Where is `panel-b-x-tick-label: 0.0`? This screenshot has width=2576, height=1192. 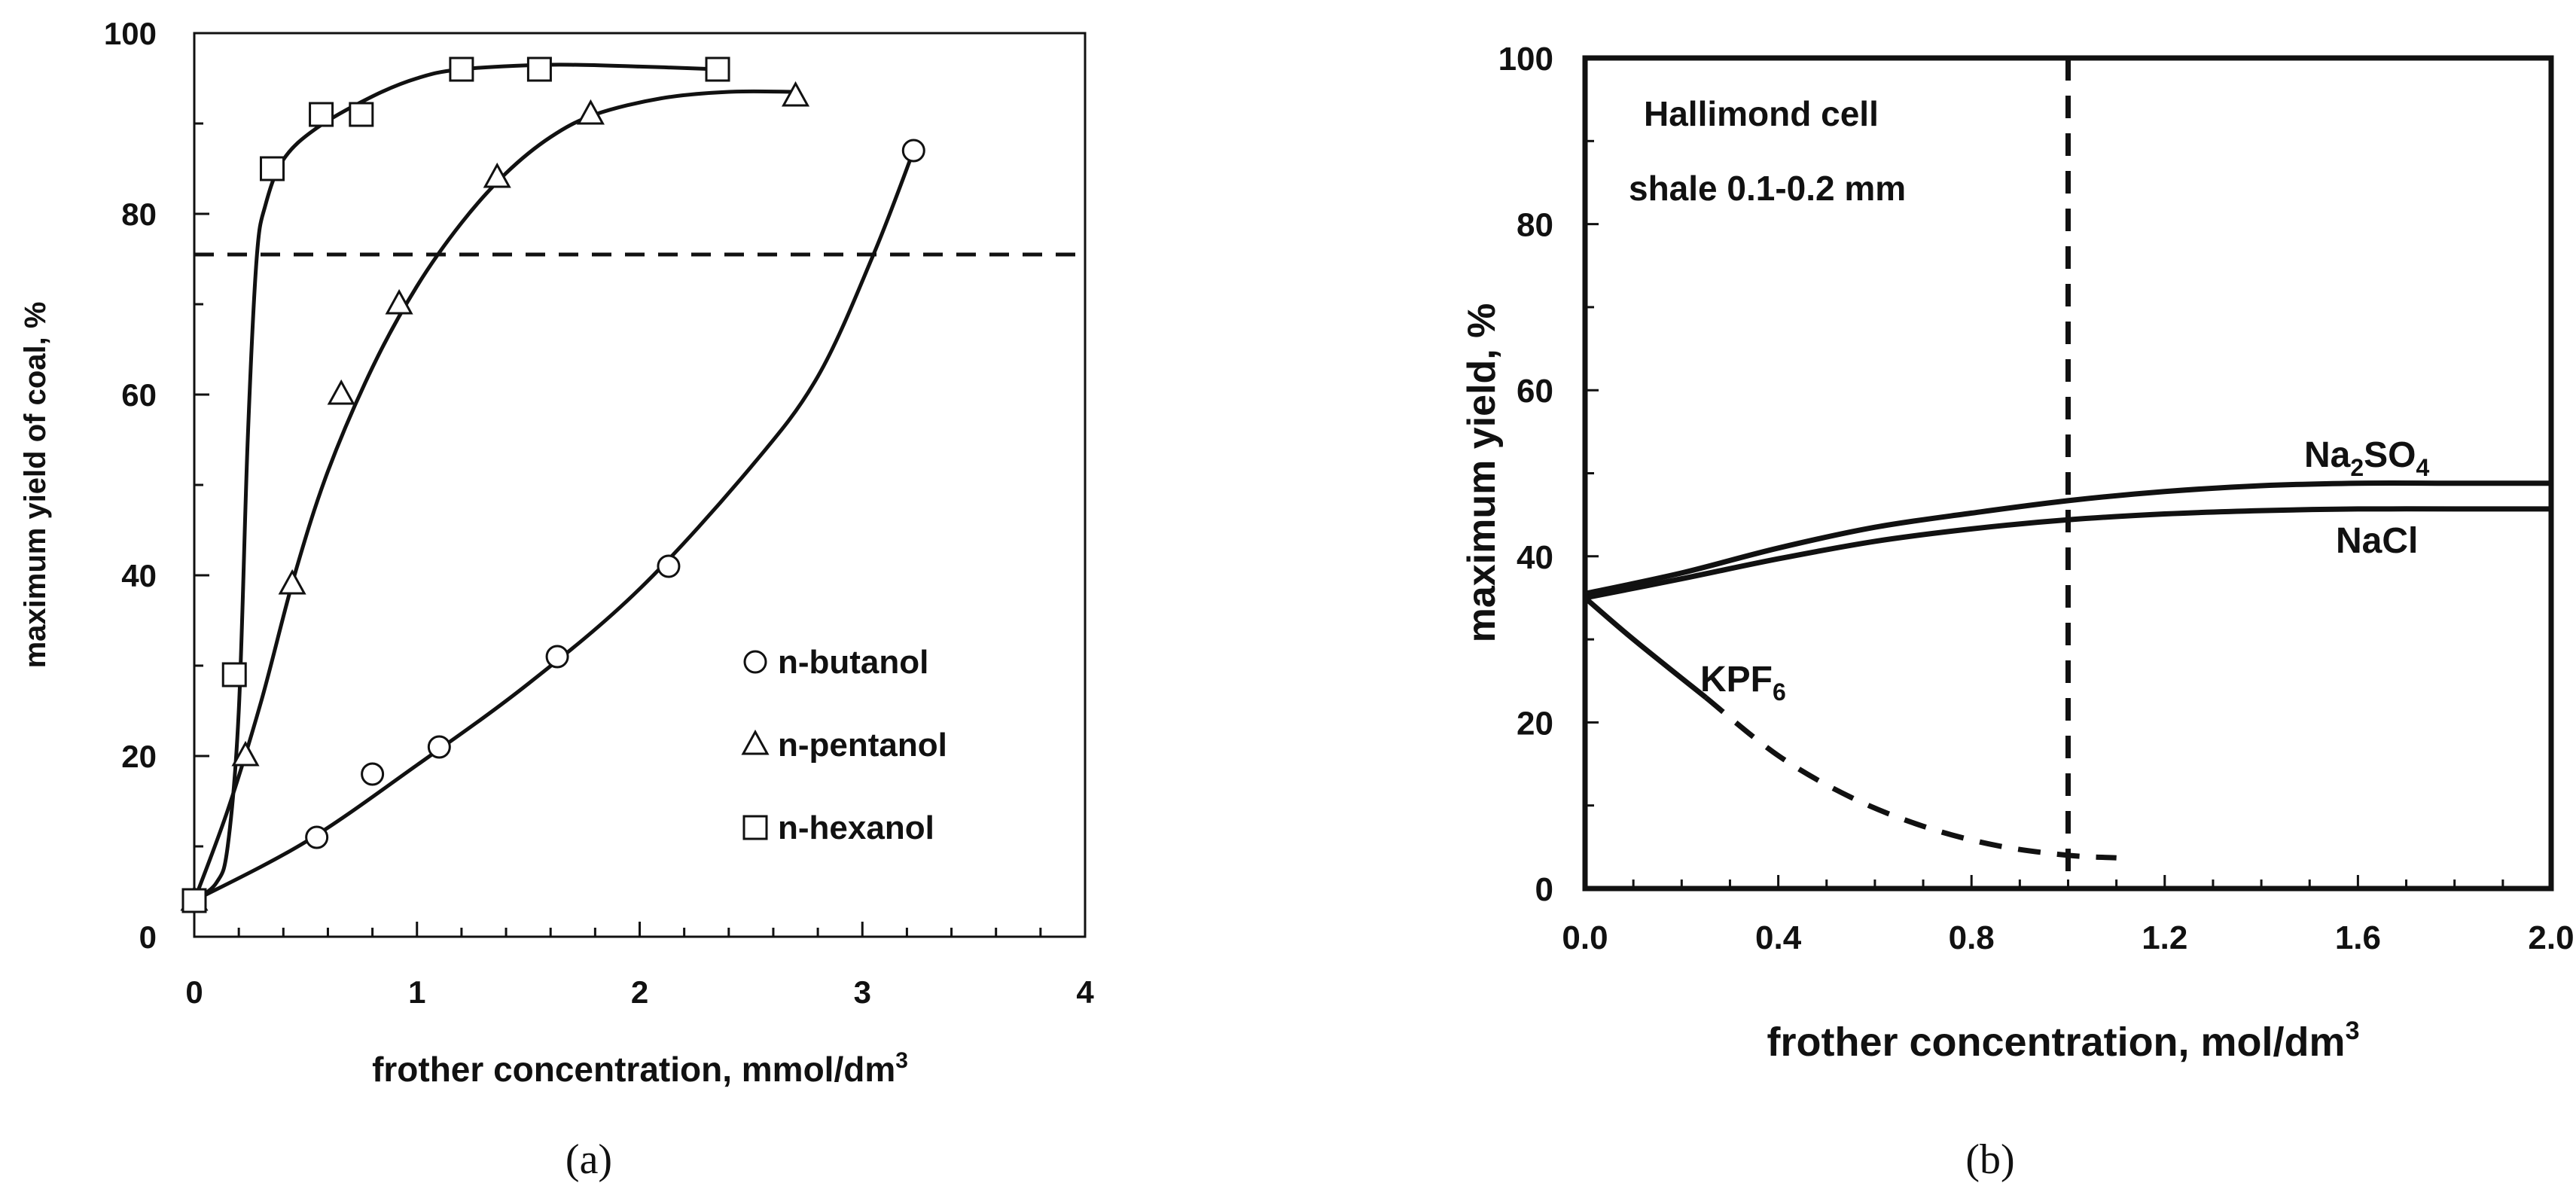 panel-b-x-tick-label: 0.0 is located at coordinates (1585, 937).